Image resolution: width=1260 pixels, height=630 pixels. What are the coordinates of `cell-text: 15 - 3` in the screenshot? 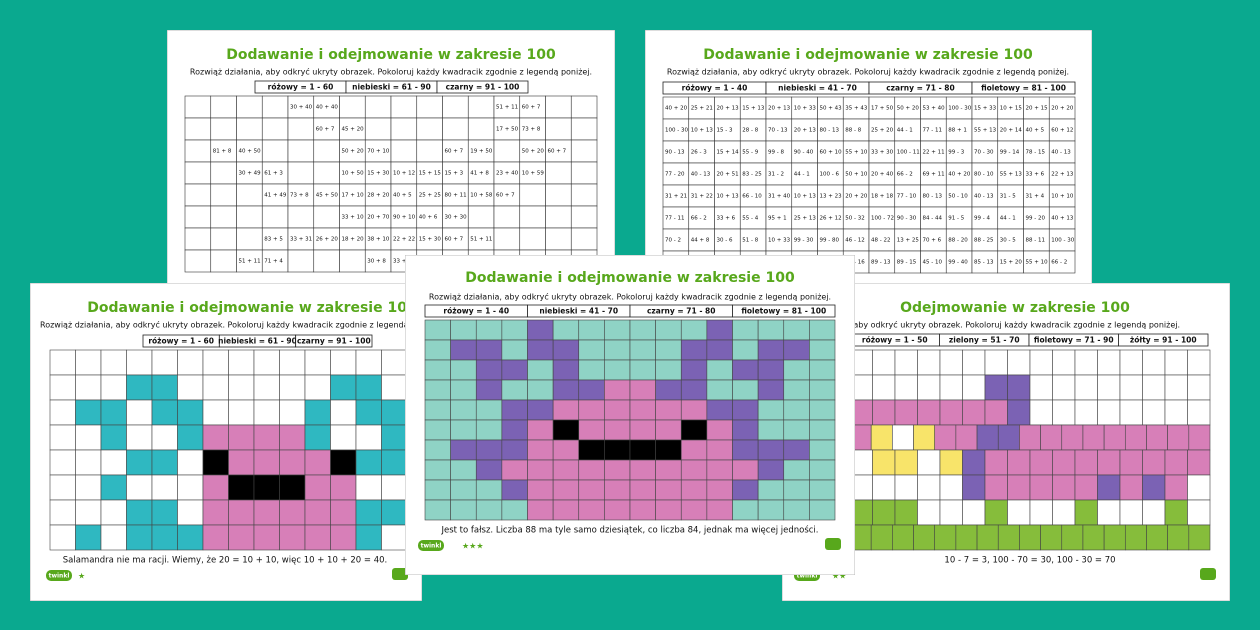 It's located at (725, 131).